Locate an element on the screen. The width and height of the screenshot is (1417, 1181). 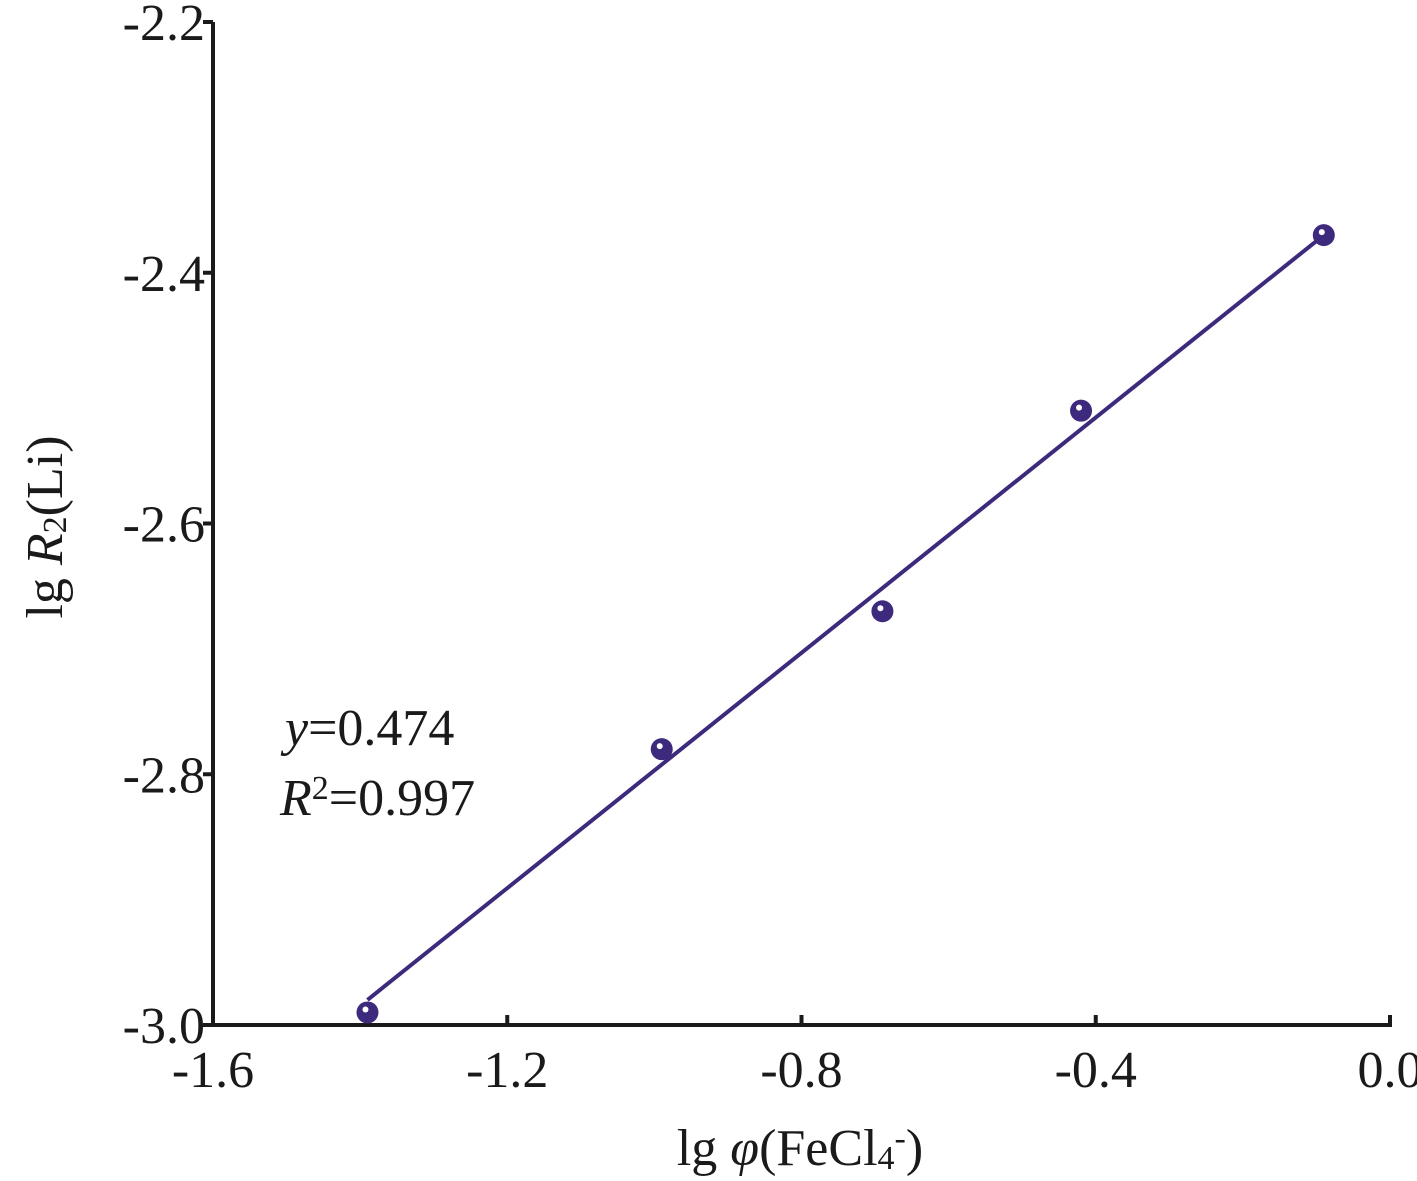
y-tick-label: -2.4 is located at coordinates (164, 274).